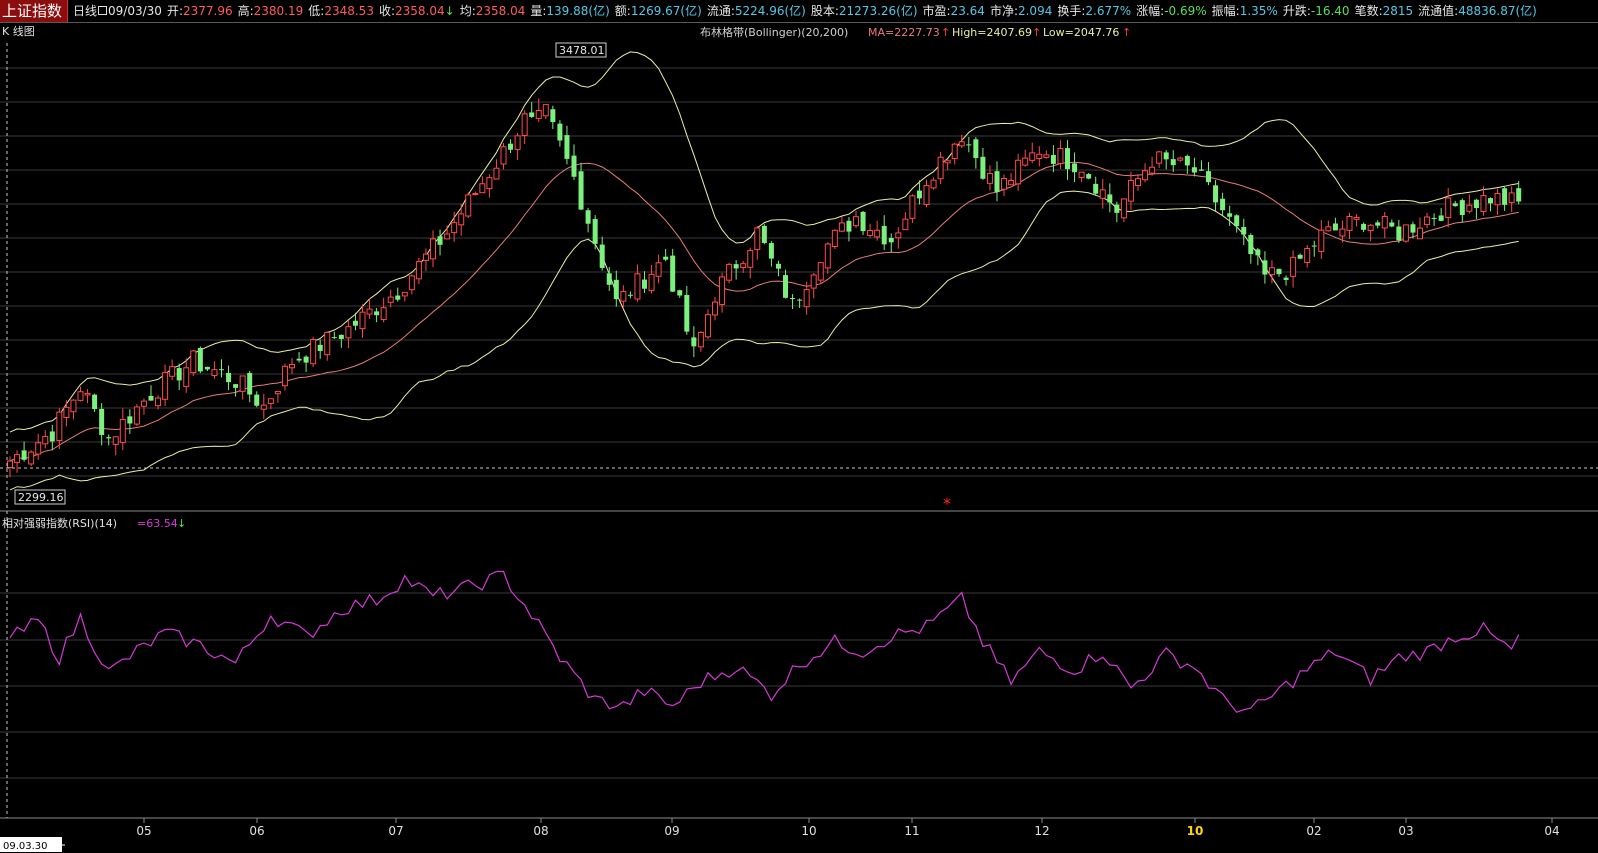 This screenshot has width=1598, height=853. I want to click on security-title: 上证指数, so click(34, 11).